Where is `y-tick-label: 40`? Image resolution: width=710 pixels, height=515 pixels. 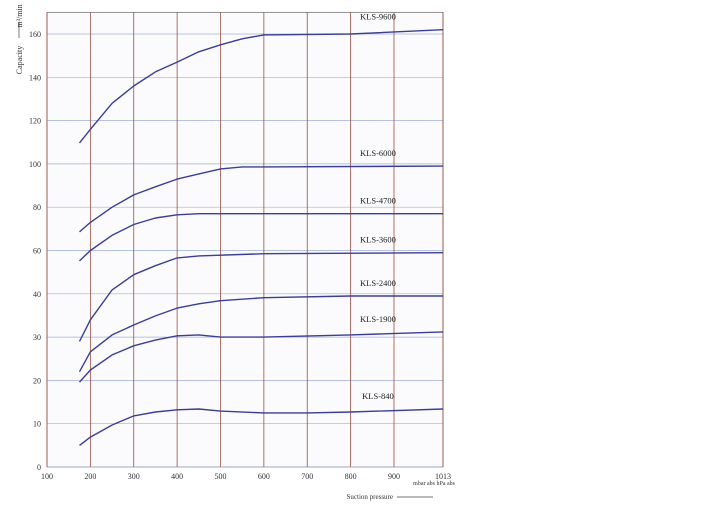
y-tick-label: 40 is located at coordinates (37, 294).